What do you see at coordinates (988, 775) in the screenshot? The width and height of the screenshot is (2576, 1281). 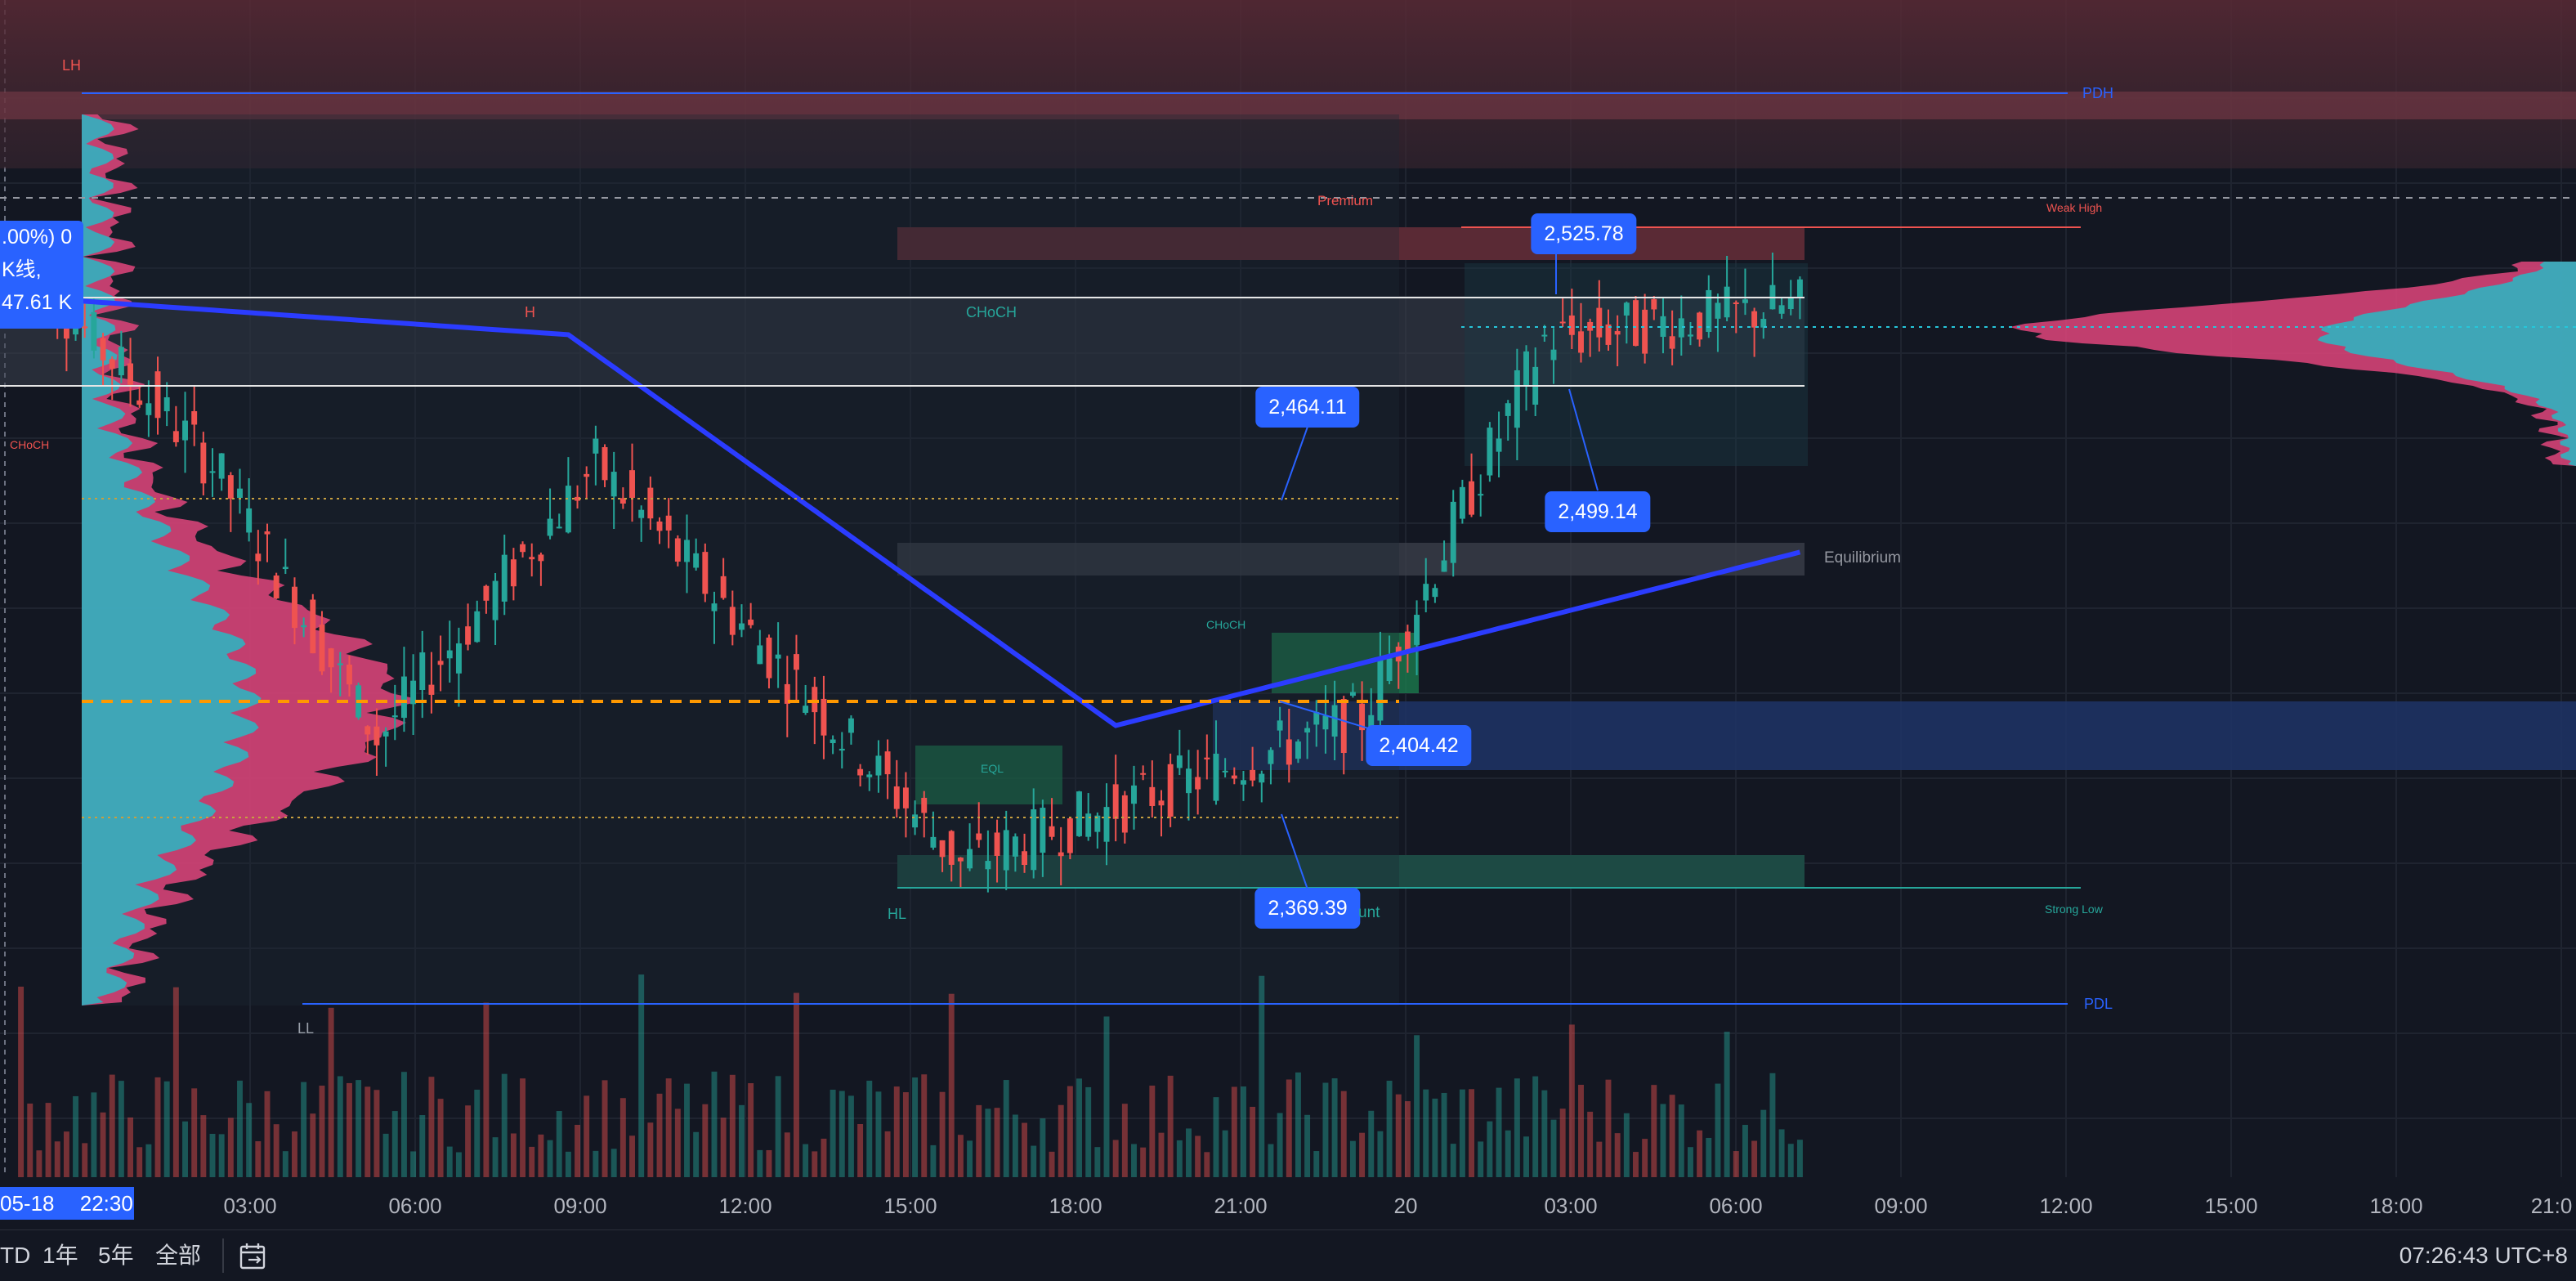 I see `eql-box` at bounding box center [988, 775].